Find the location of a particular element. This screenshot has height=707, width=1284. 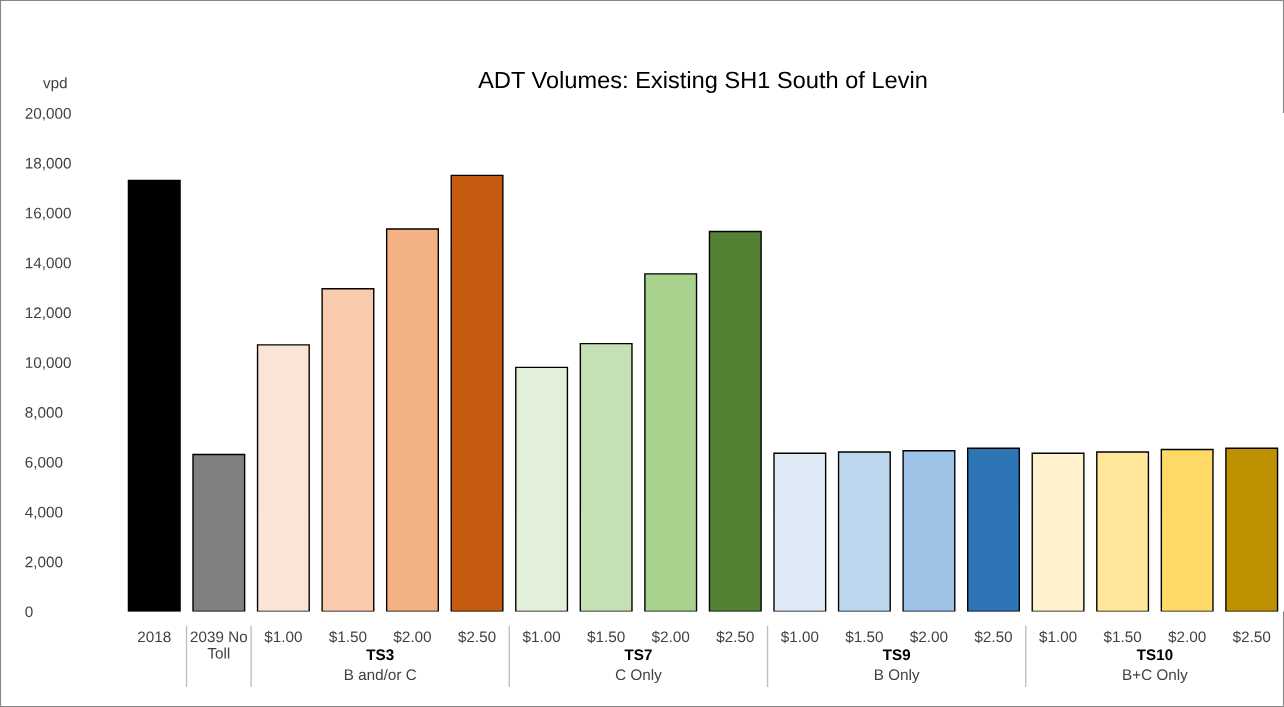

y-tick-label: 18,000 is located at coordinates (48, 164).